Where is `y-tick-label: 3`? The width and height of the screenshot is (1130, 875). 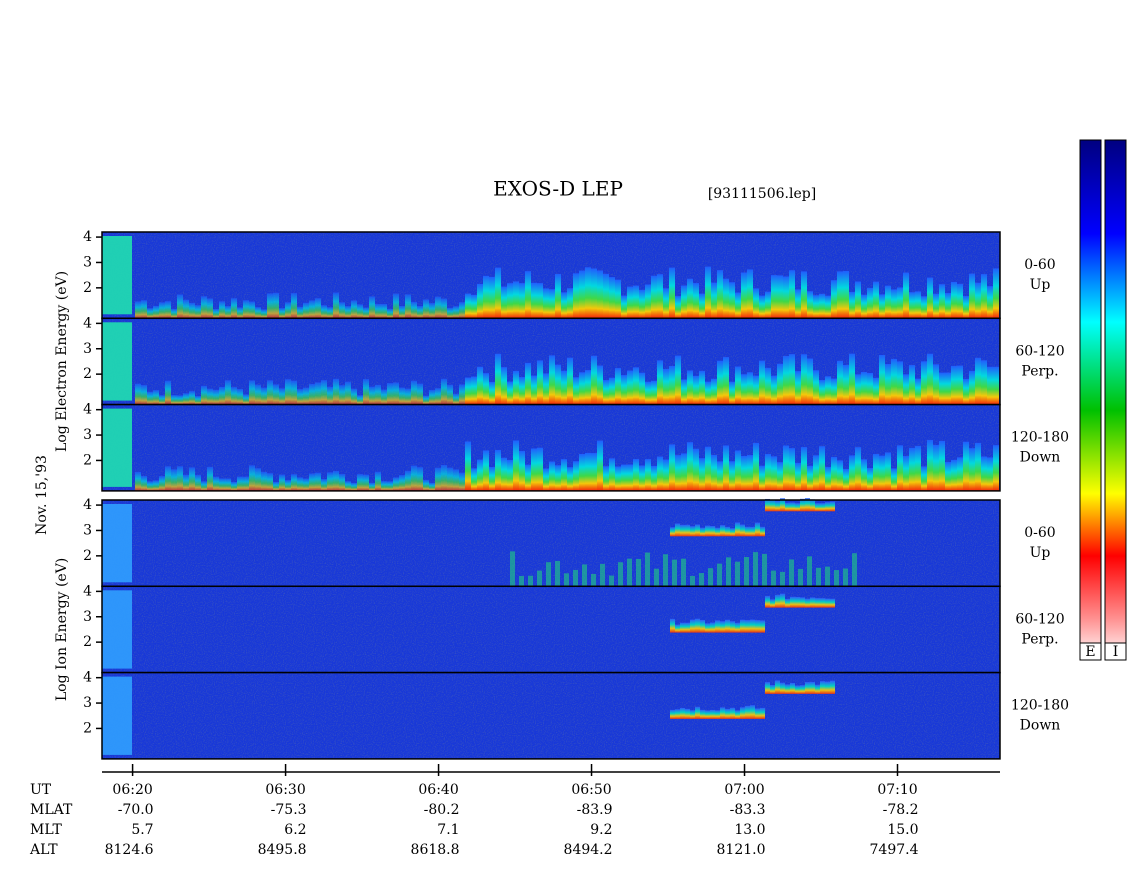
y-tick-label: 3 is located at coordinates (87, 617).